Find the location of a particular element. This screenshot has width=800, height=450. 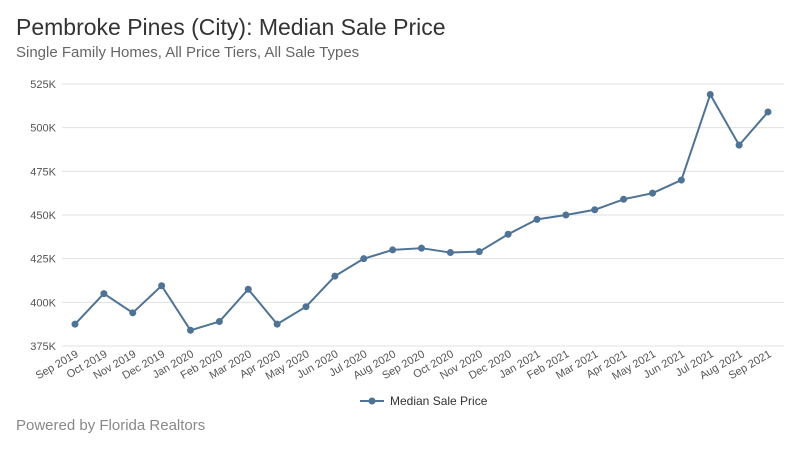

y-tick-label: 500K is located at coordinates (43, 129).